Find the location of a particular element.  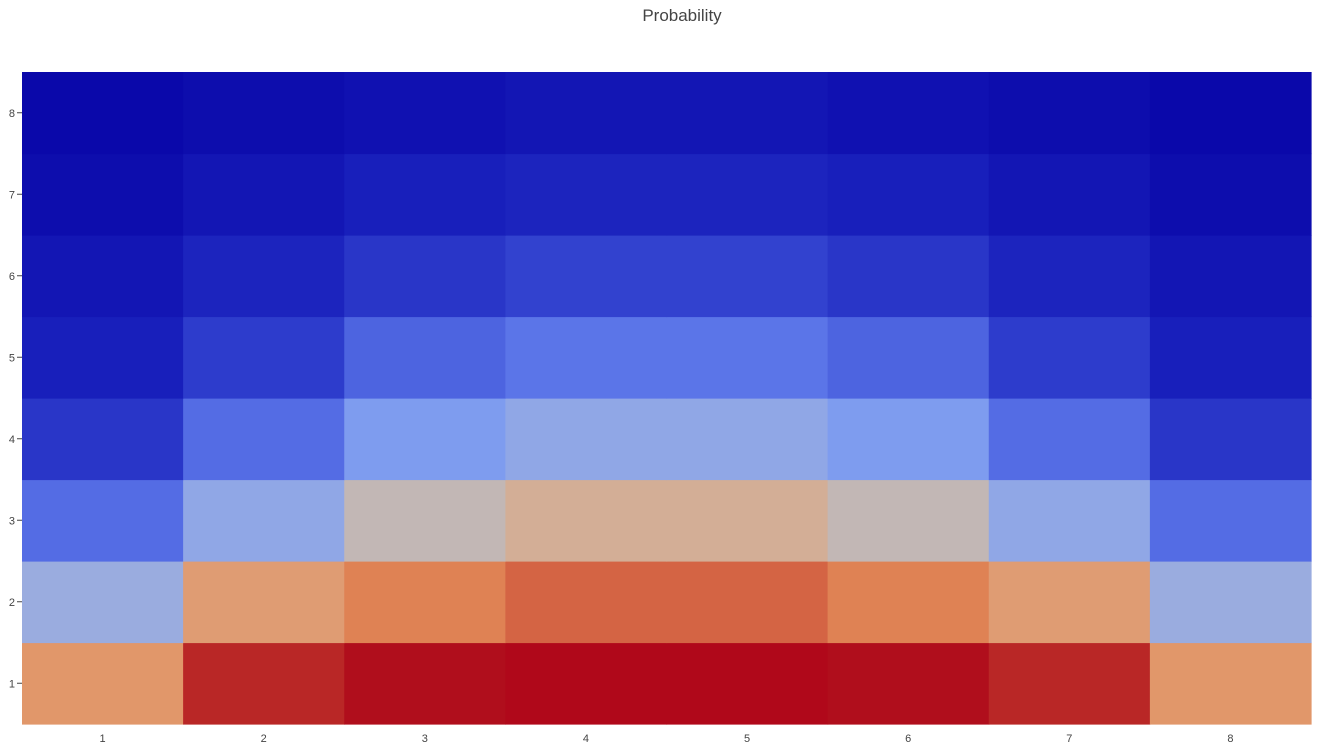

y-tick-label: 2 is located at coordinates (12, 603).